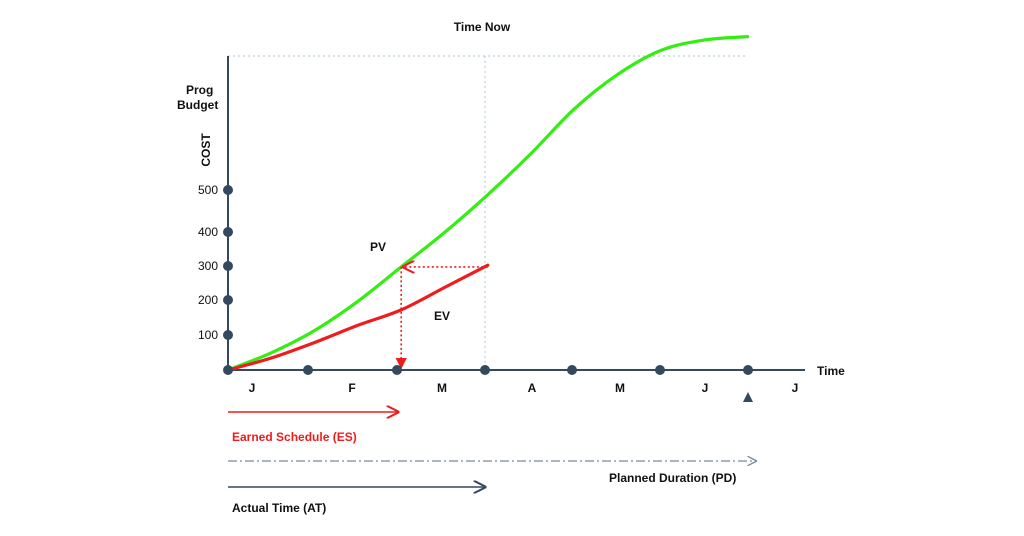 This screenshot has height=536, width=1024. I want to click on actual-time-label: Actual Time (AT), so click(279, 508).